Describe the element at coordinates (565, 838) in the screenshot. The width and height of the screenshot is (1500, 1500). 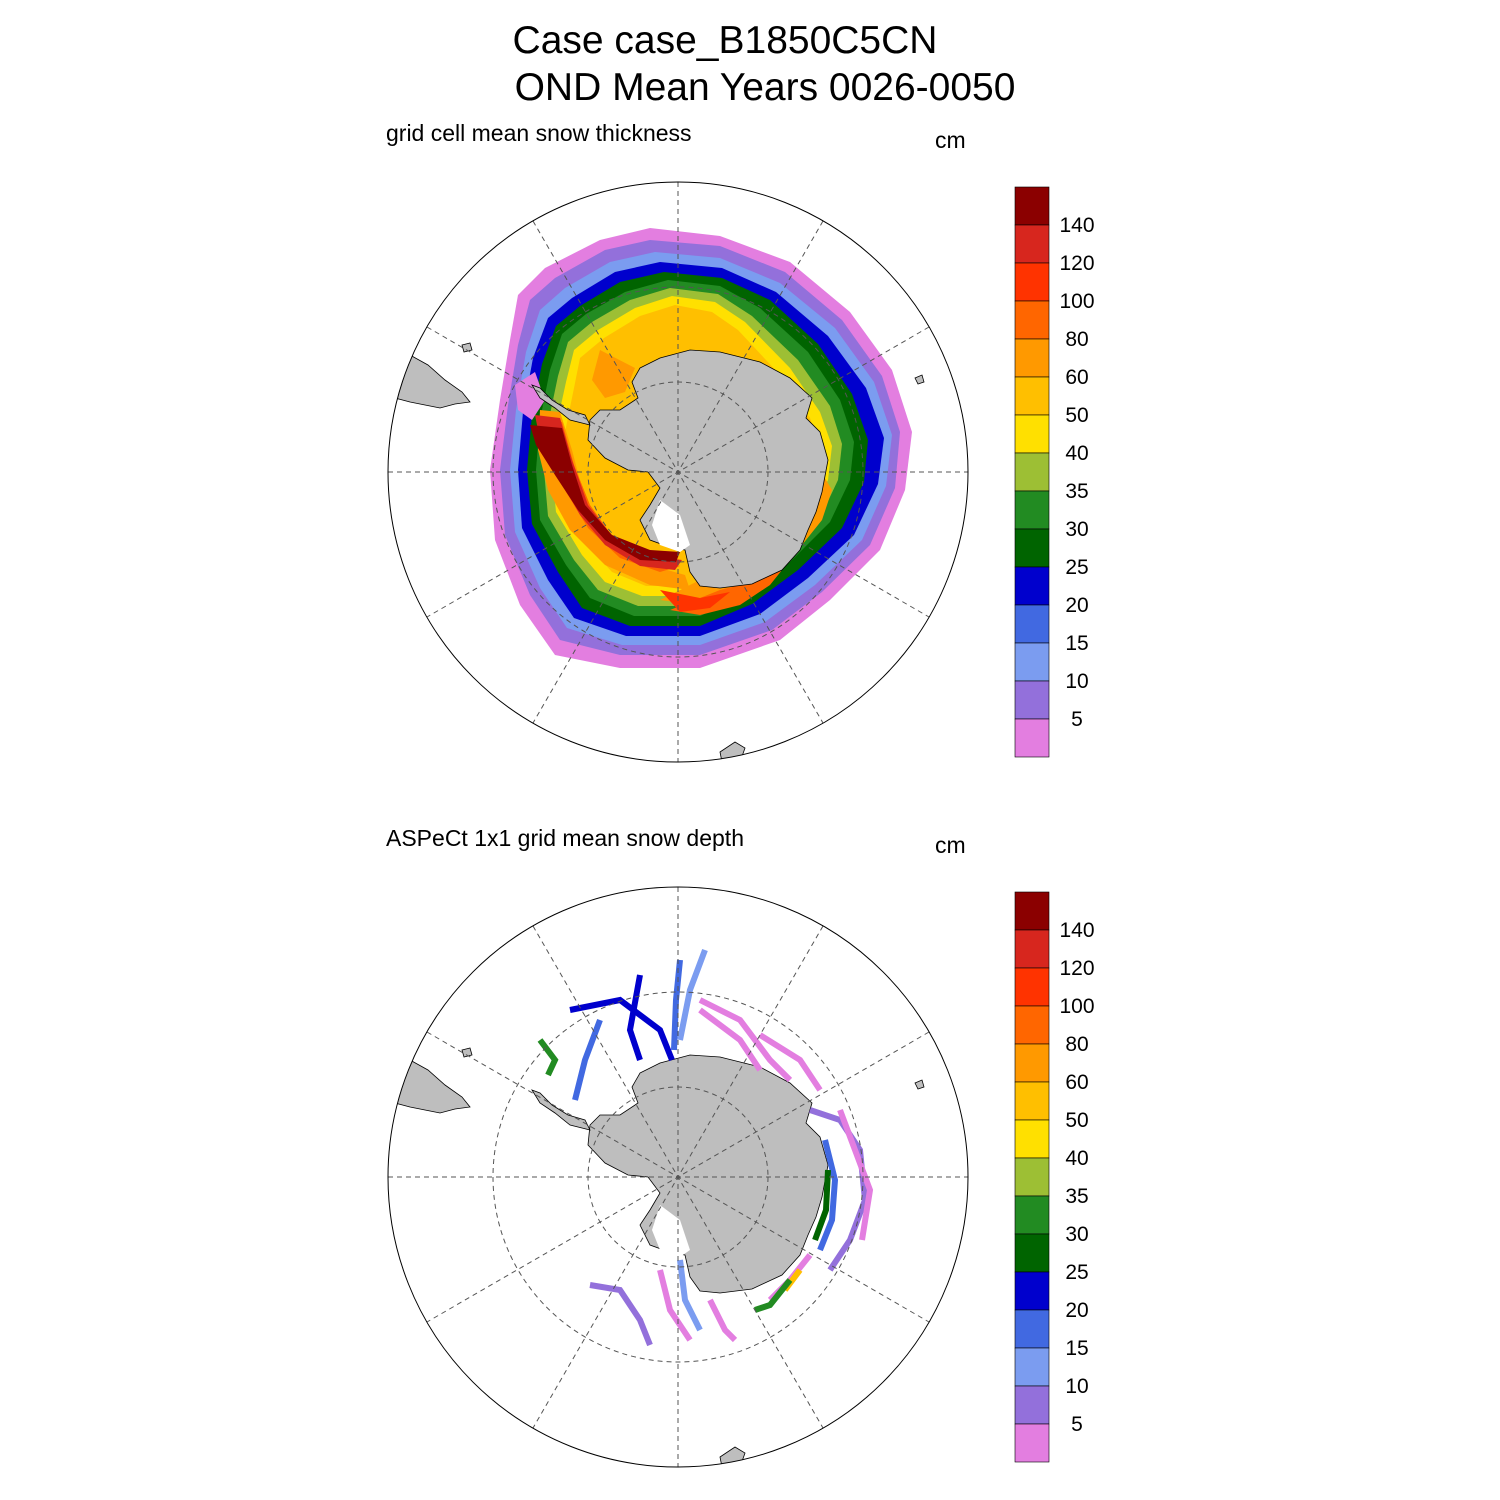
I see `panel2-subtitle: ASPeCt 1x1 grid mean snow depth` at that location.